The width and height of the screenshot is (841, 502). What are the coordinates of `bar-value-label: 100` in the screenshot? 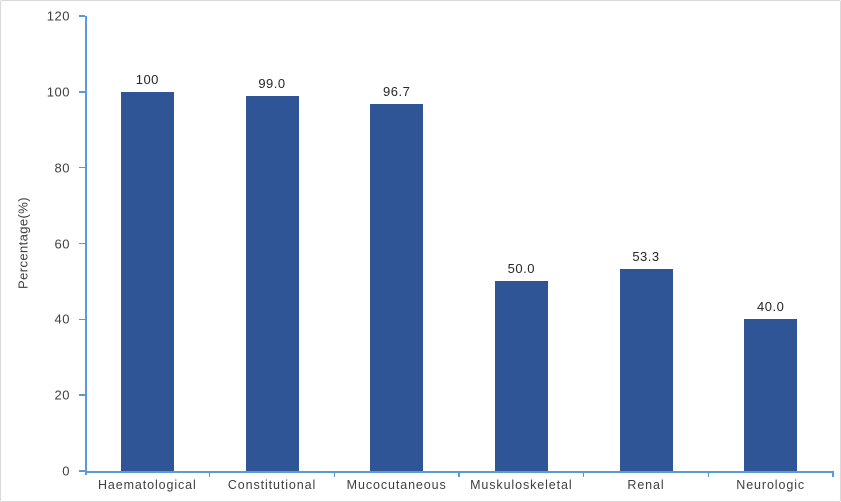 It's located at (147, 79).